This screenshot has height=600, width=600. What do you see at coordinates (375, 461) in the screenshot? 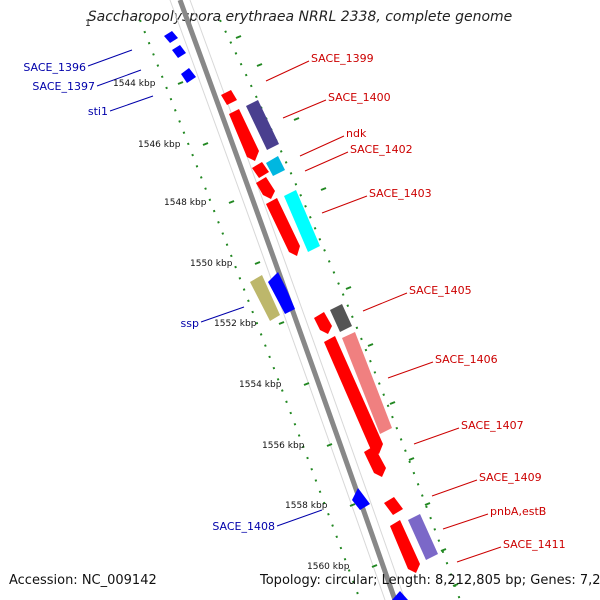
I see `gene-sace1407` at bounding box center [375, 461].